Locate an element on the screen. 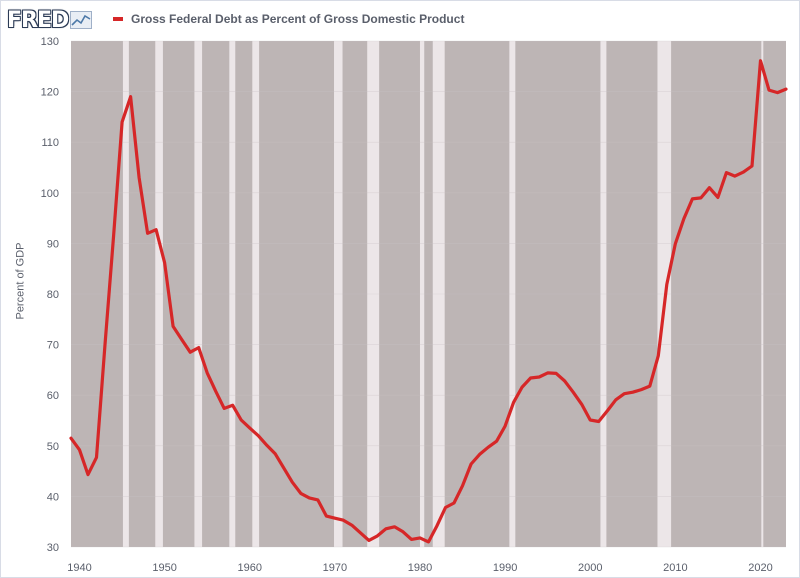 Image resolution: width=800 pixels, height=578 pixels. chart-line-icon is located at coordinates (81, 20).